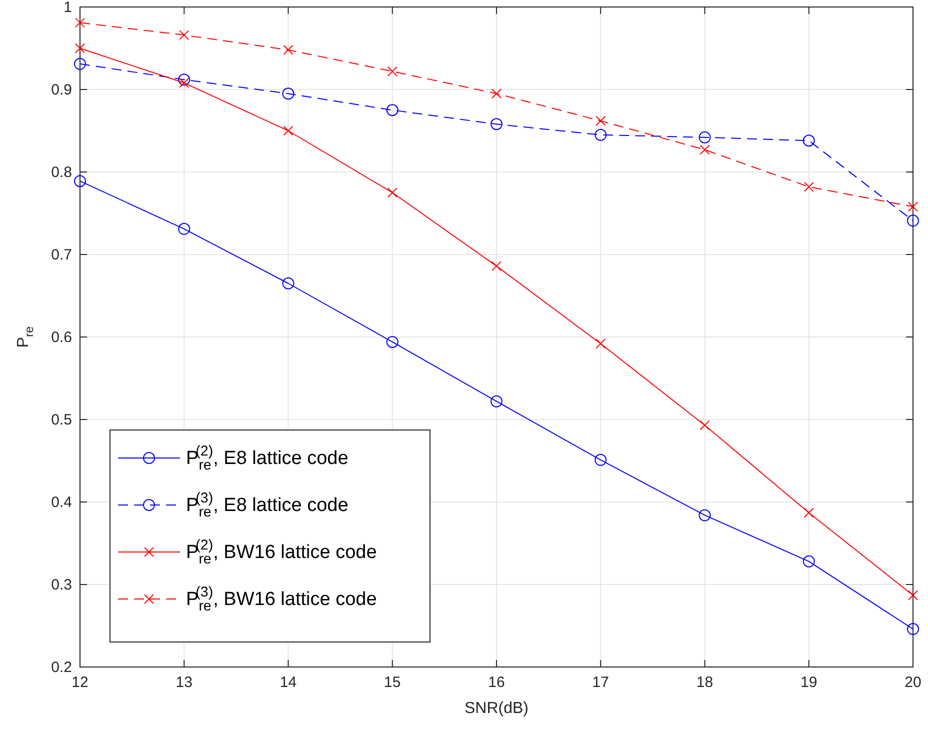 The width and height of the screenshot is (928, 731). What do you see at coordinates (184, 682) in the screenshot?
I see `x-tick-label: 13` at bounding box center [184, 682].